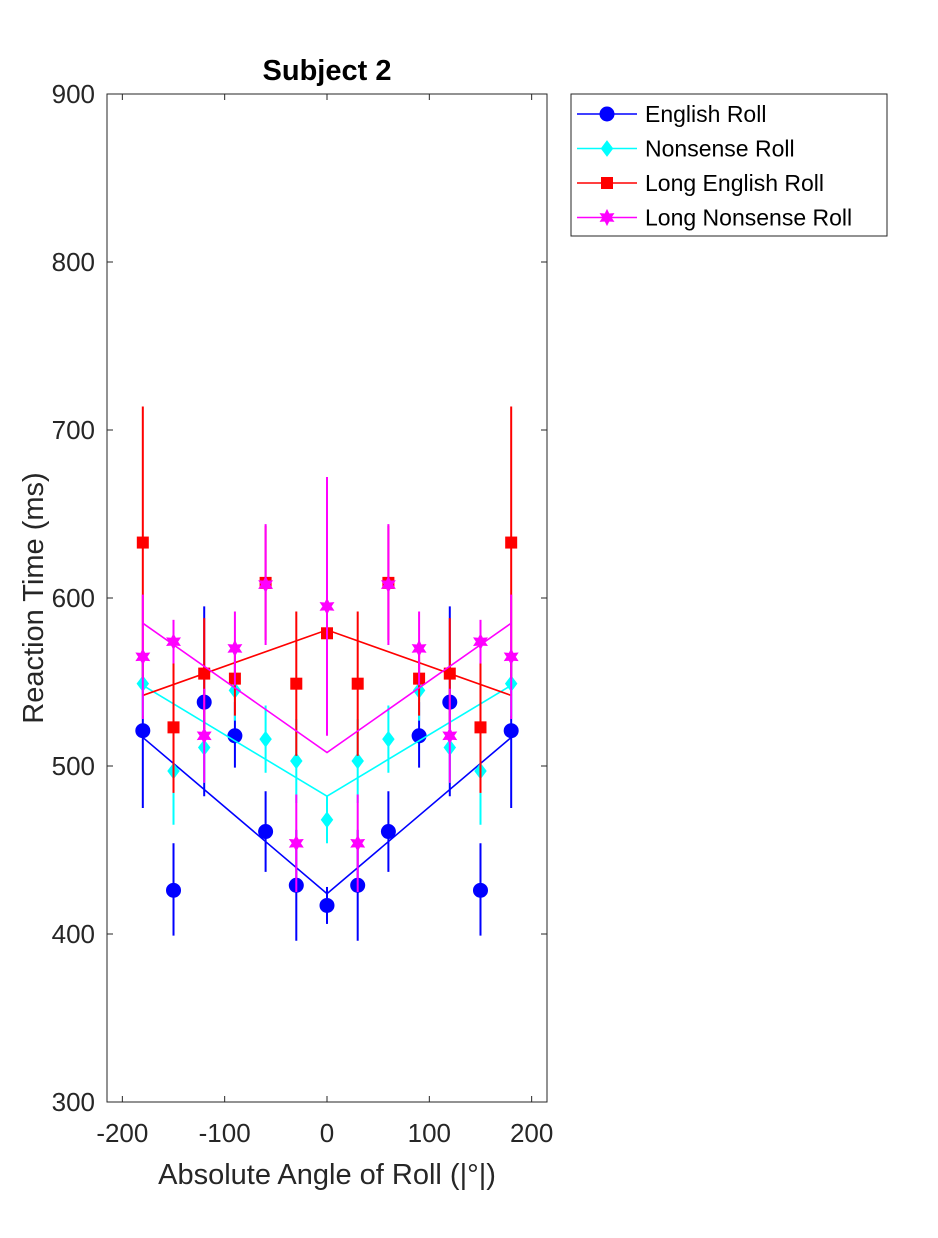  Describe the element at coordinates (73, 598) in the screenshot. I see `y-tick-label: 600` at that location.